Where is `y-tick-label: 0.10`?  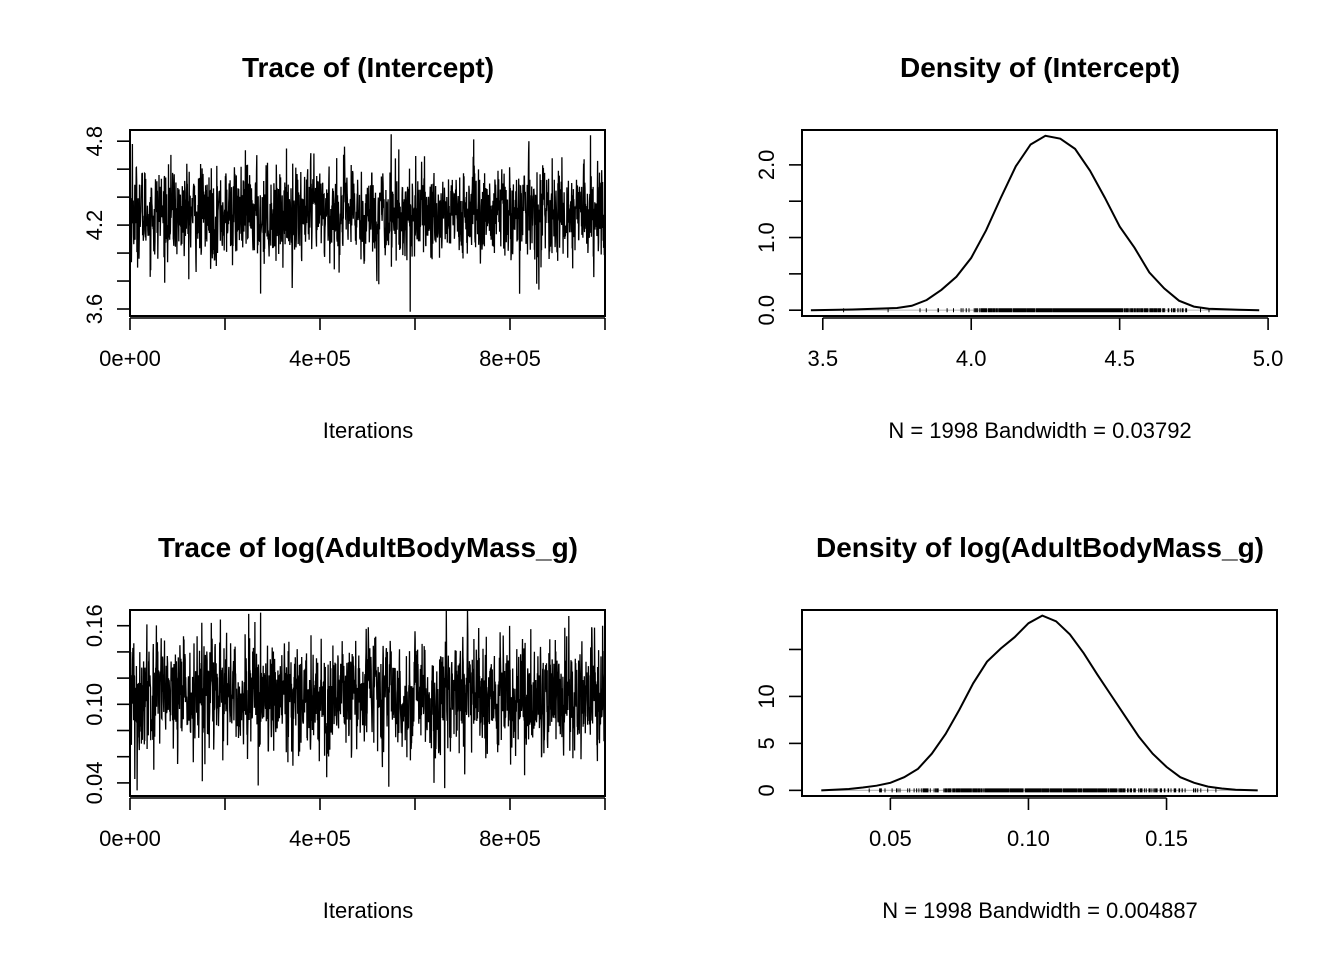
y-tick-label: 0.10 is located at coordinates (94, 704).